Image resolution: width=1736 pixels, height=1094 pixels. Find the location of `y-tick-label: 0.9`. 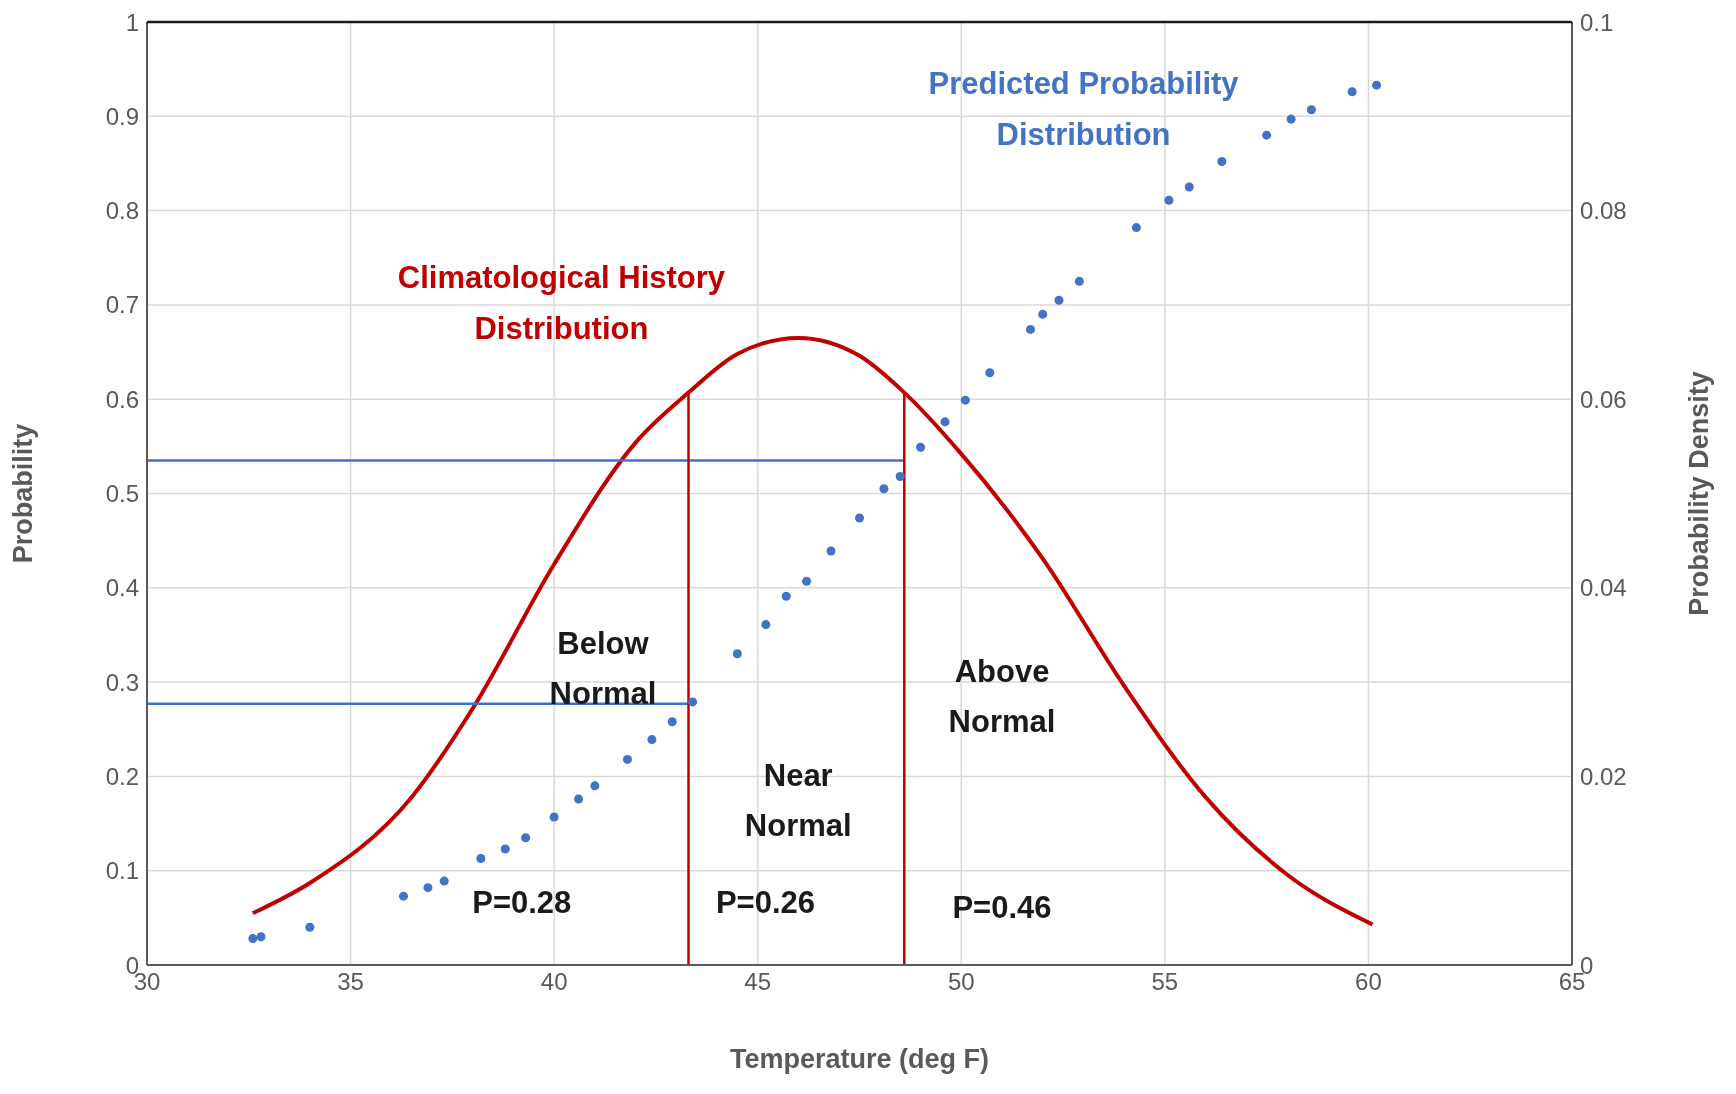

y-tick-label: 0.9 is located at coordinates (122, 116).